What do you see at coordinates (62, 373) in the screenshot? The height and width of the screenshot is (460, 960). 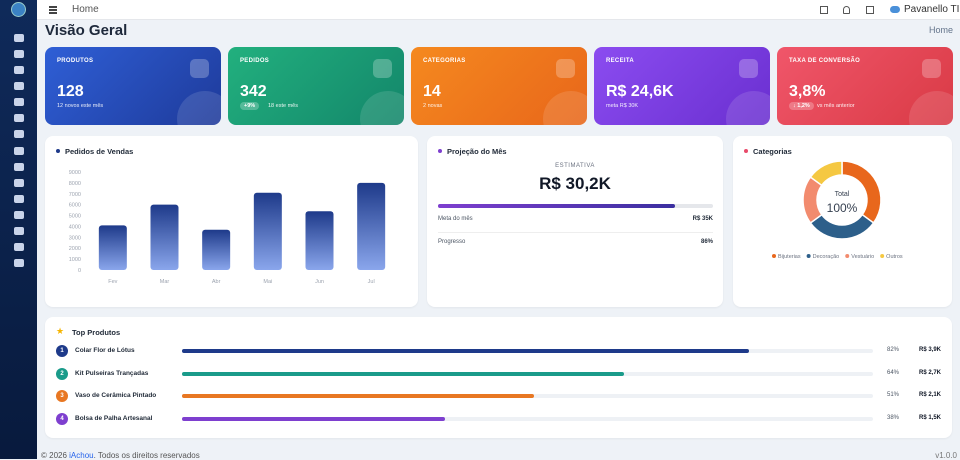 I see `rank-badge: 2` at bounding box center [62, 373].